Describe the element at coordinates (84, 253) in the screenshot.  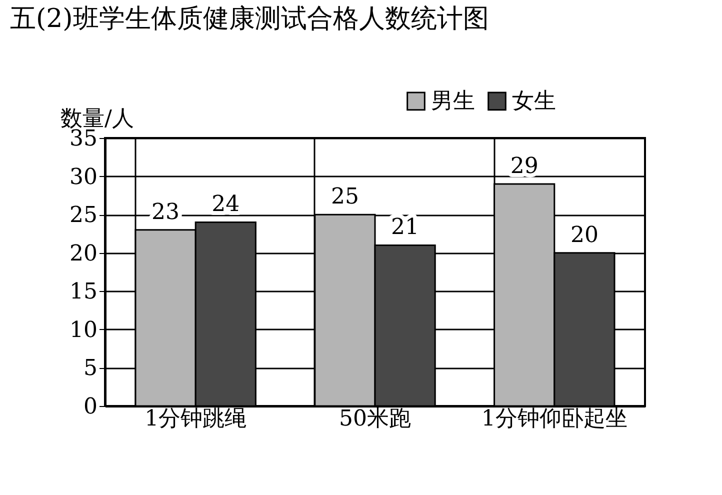
I see `y-tick-label: 20` at that location.